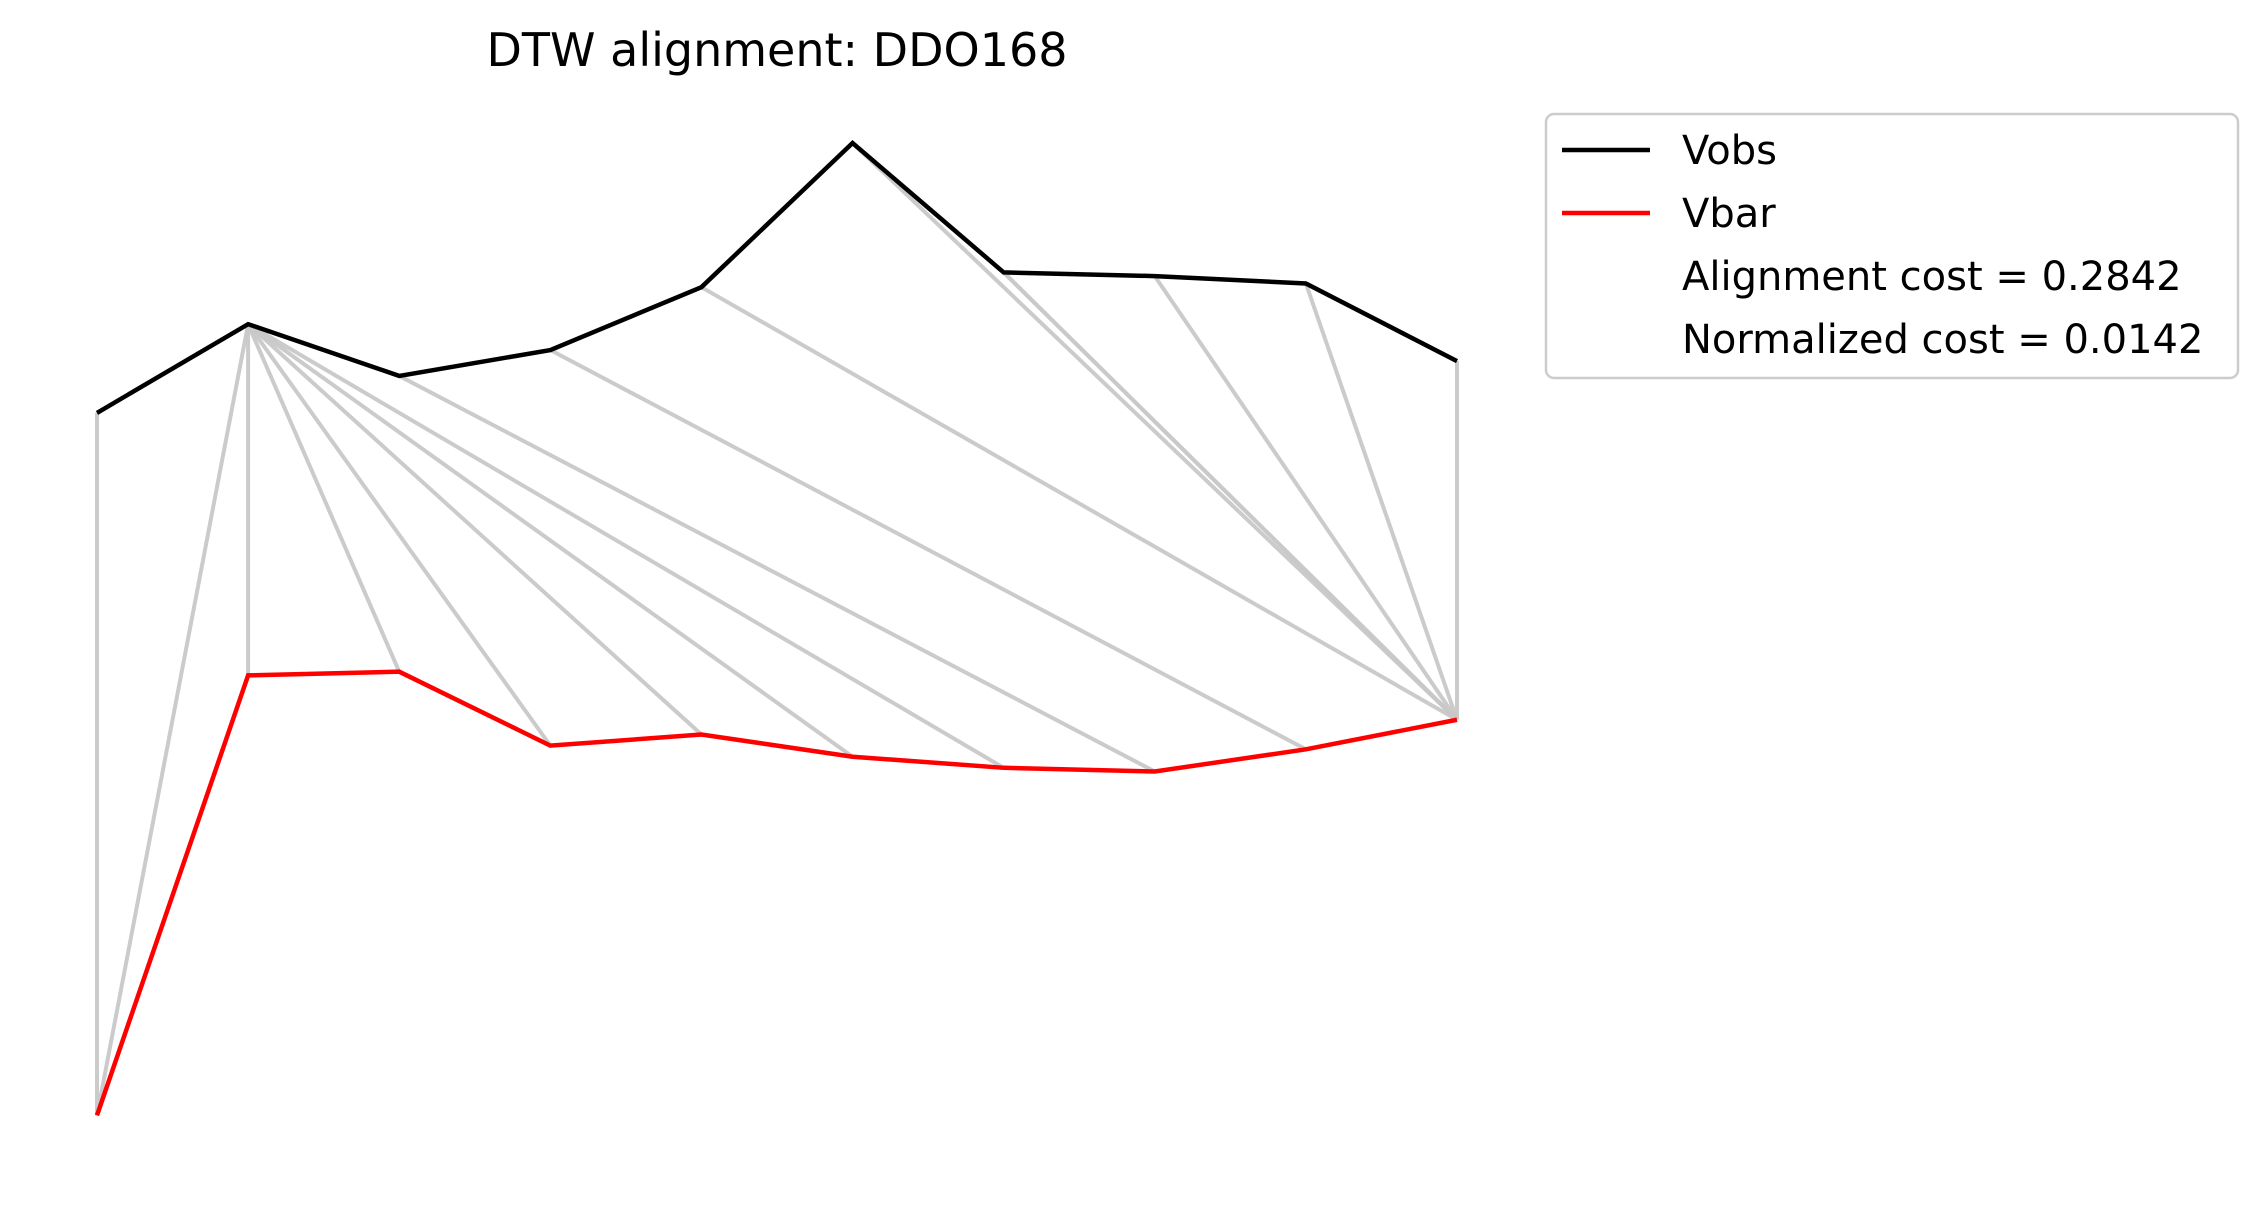 The image size is (2260, 1231). What do you see at coordinates (1942, 340) in the screenshot?
I see `legend-label: Normalized cost = 0.0142` at bounding box center [1942, 340].